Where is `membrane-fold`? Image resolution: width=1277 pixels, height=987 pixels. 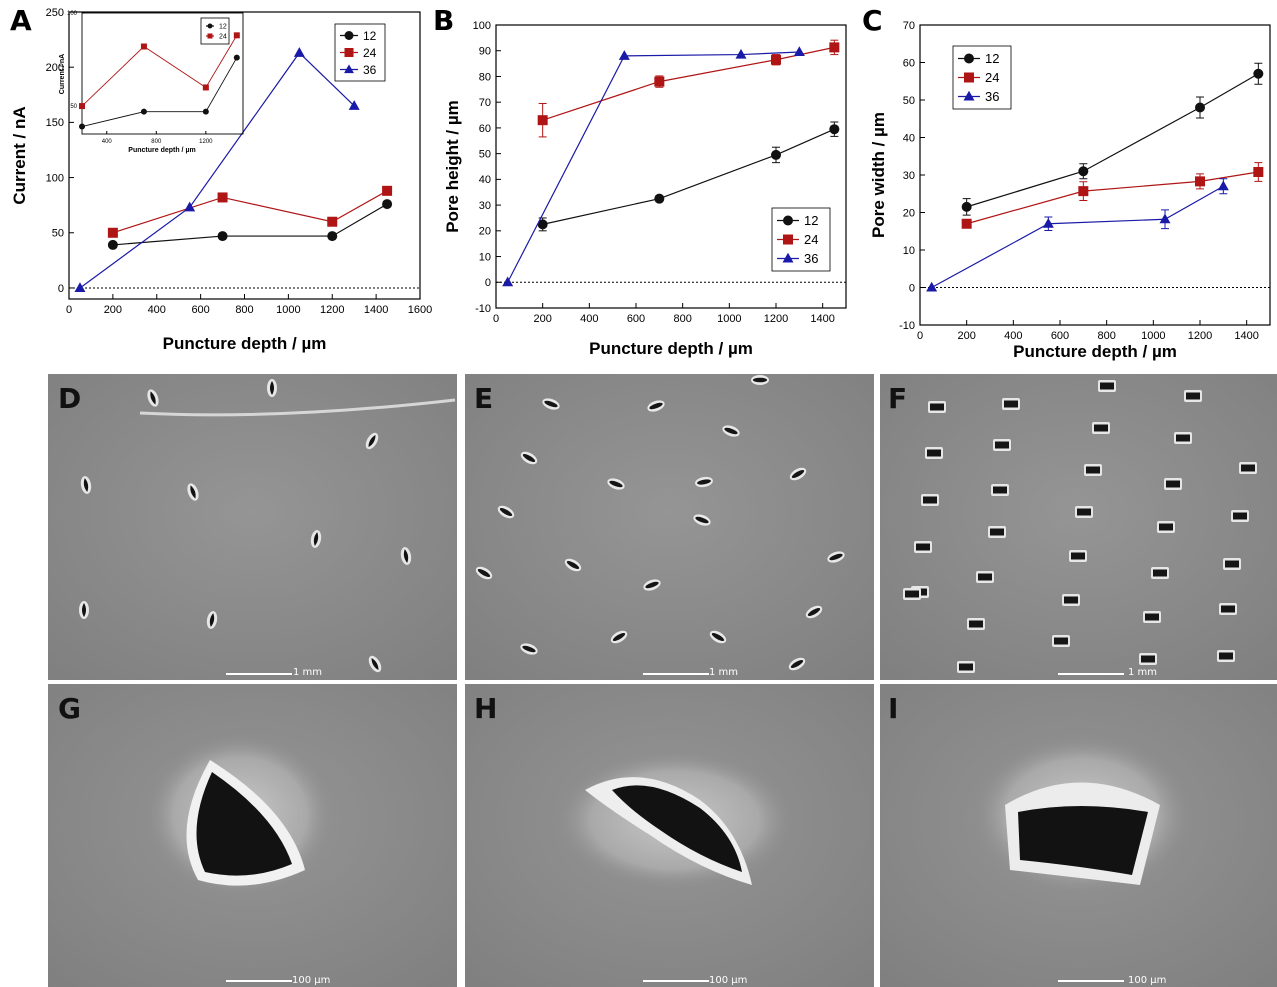
membrane-fold is located at coordinates (297, 407).